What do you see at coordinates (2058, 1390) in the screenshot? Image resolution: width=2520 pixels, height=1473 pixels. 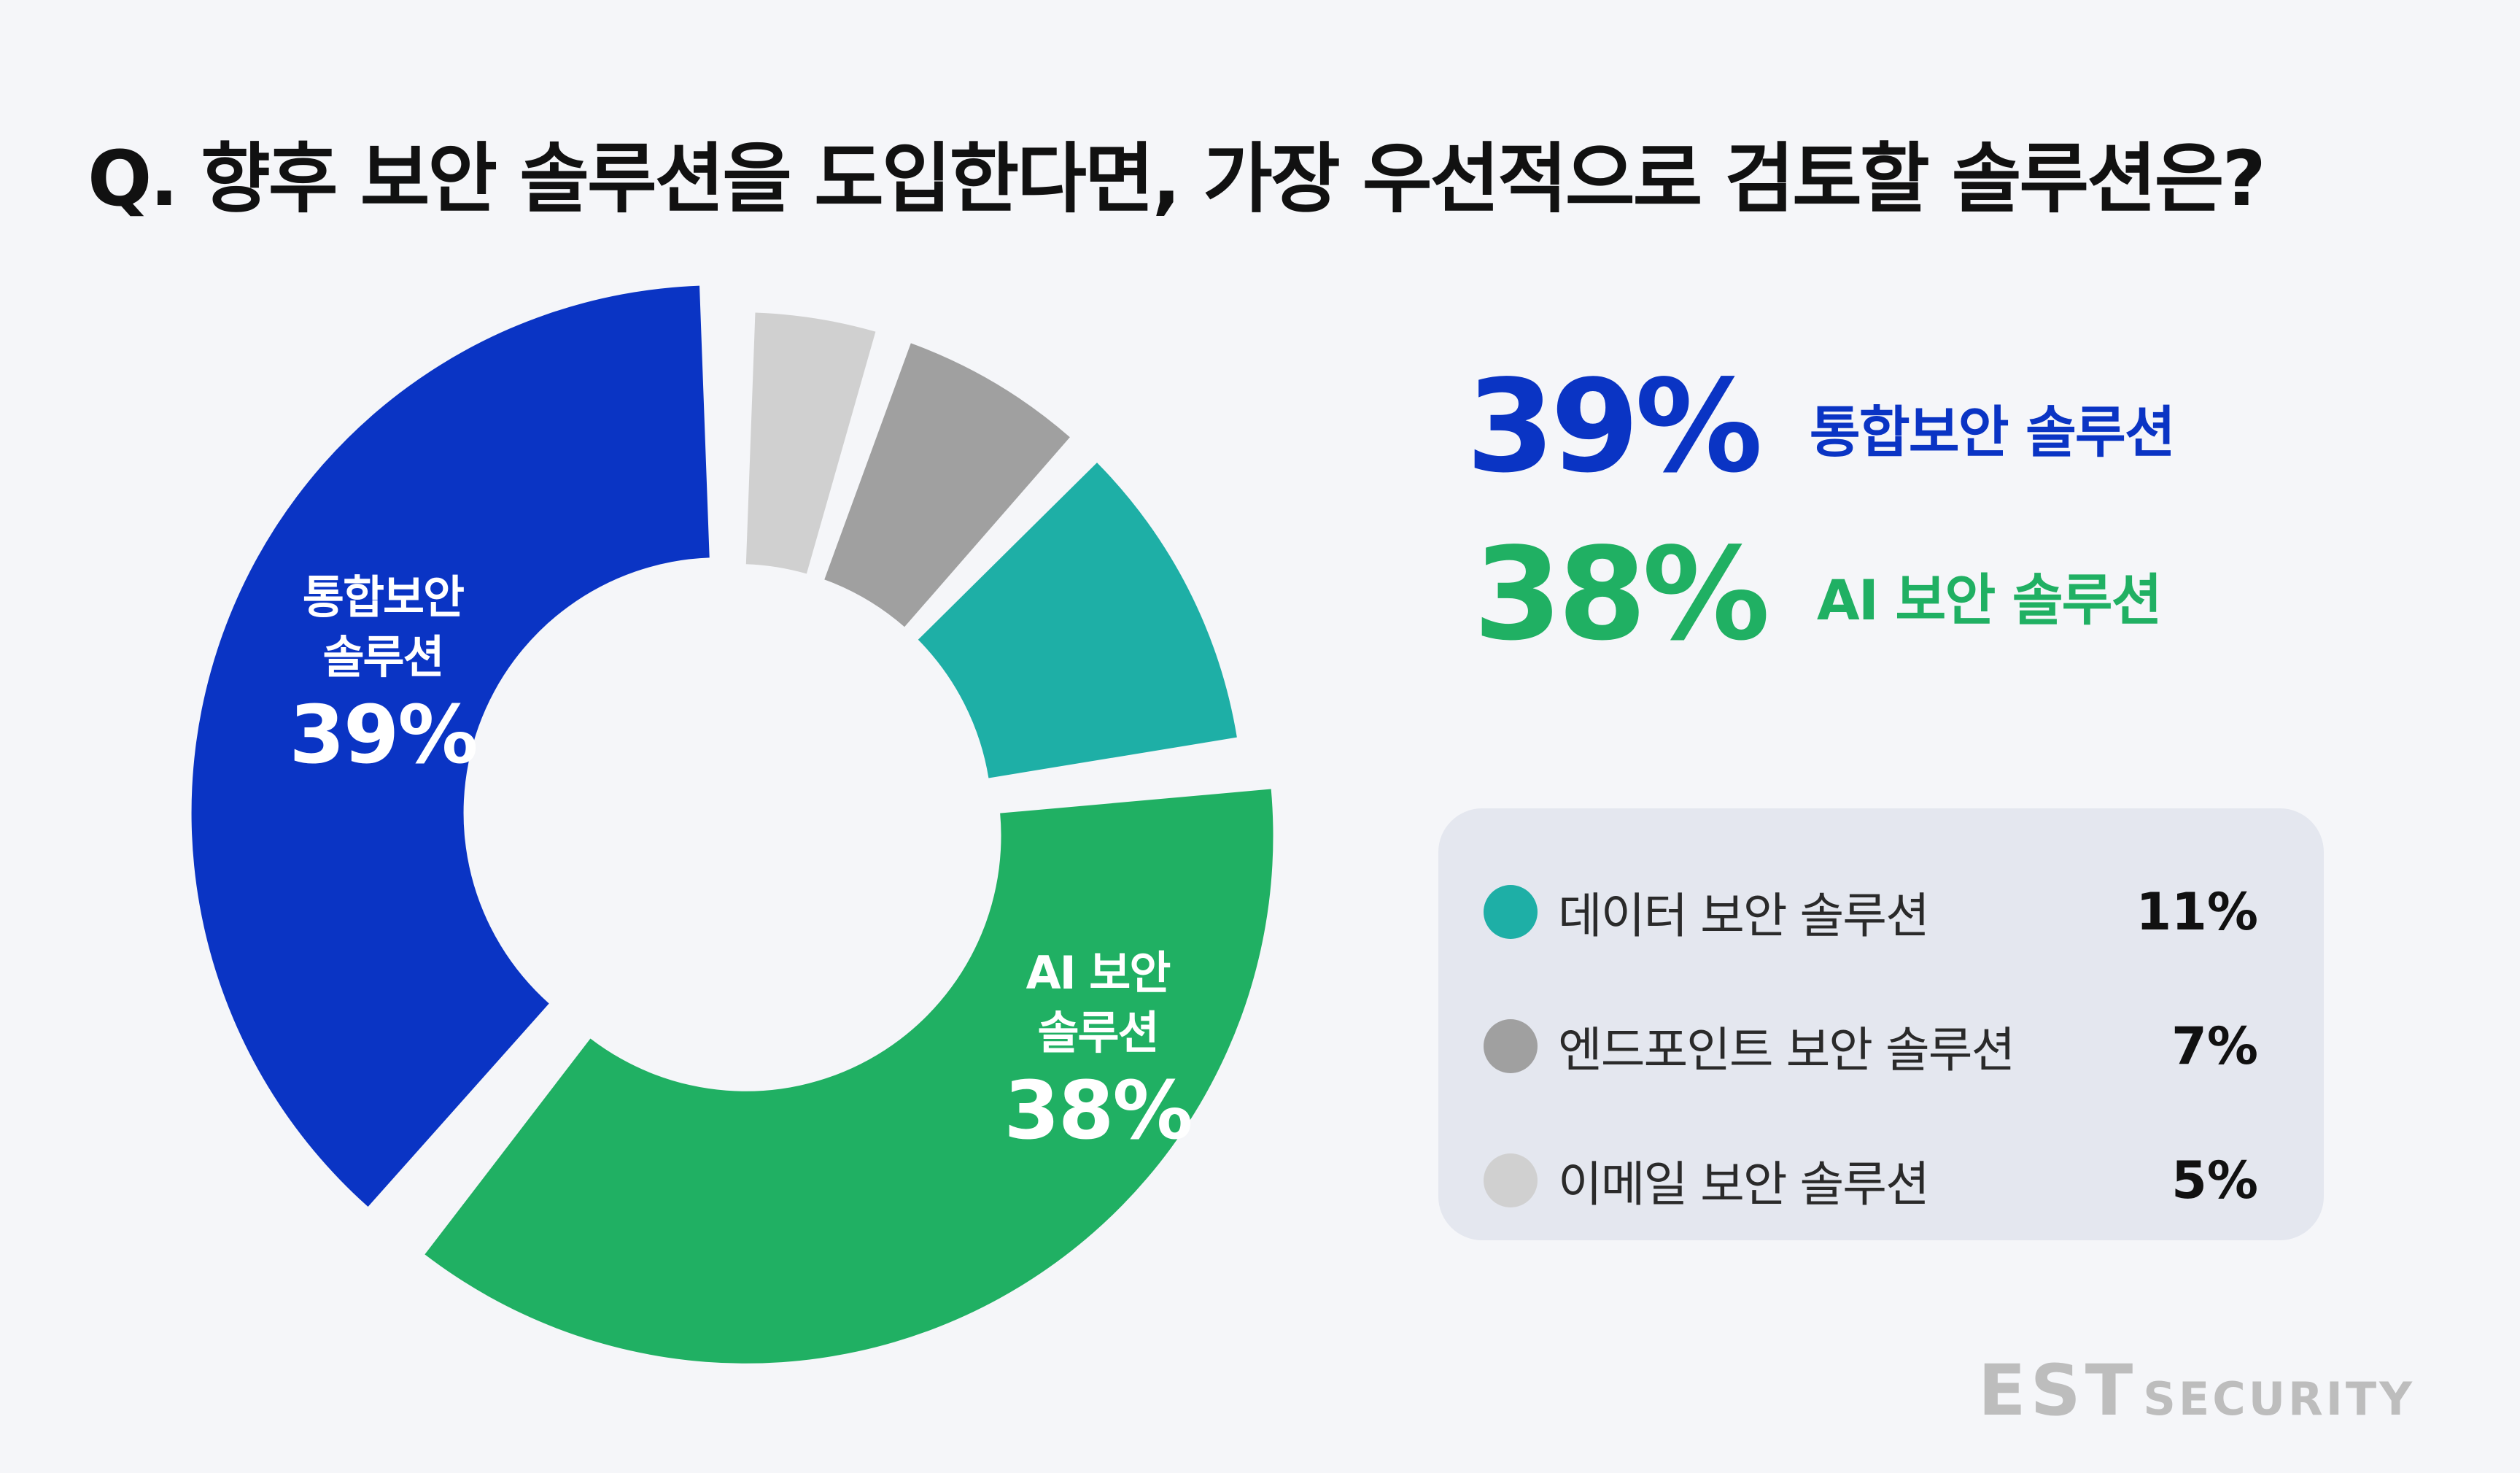 I see `logo-est: EST` at bounding box center [2058, 1390].